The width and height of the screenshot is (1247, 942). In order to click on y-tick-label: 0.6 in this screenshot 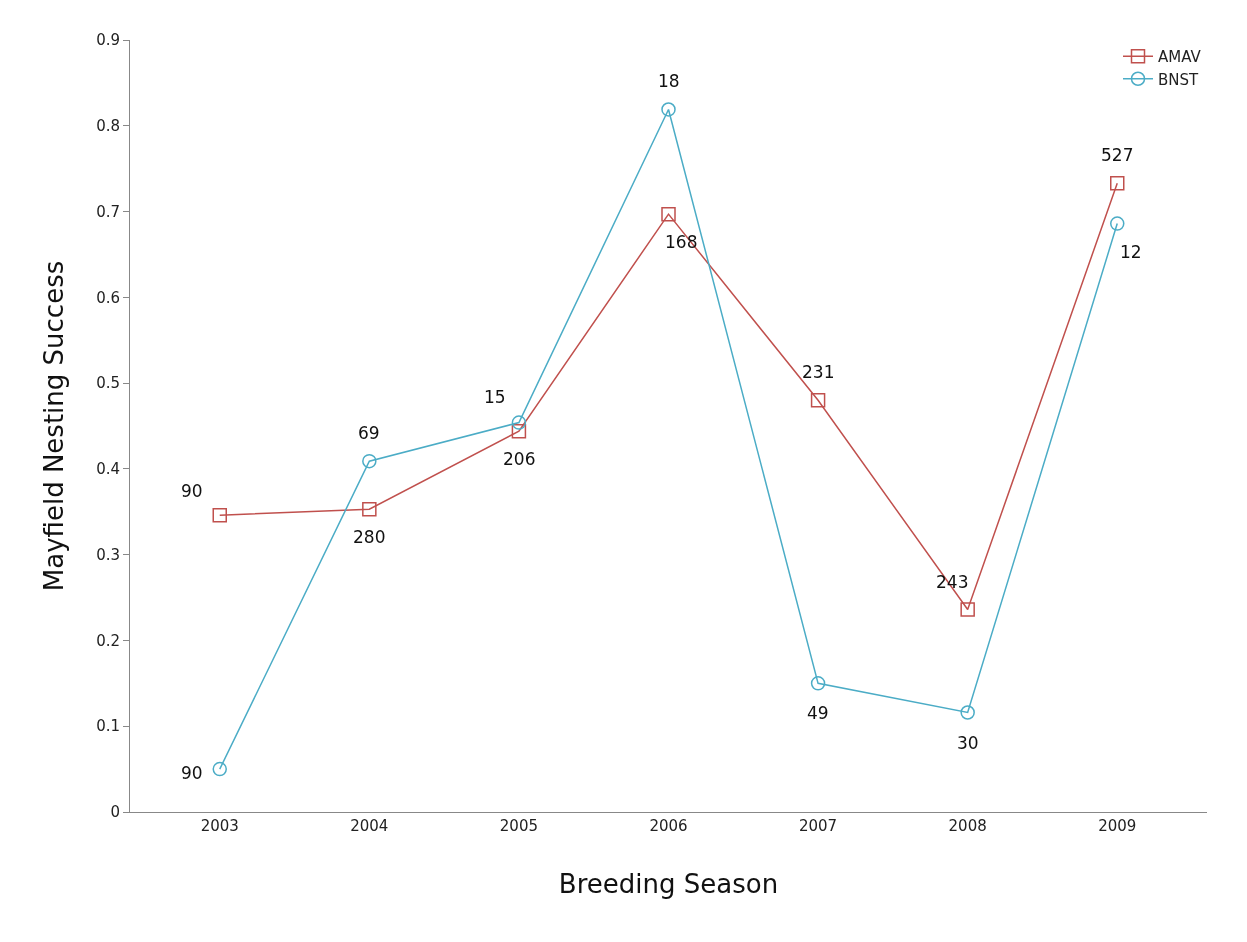, I will do `click(108, 297)`.